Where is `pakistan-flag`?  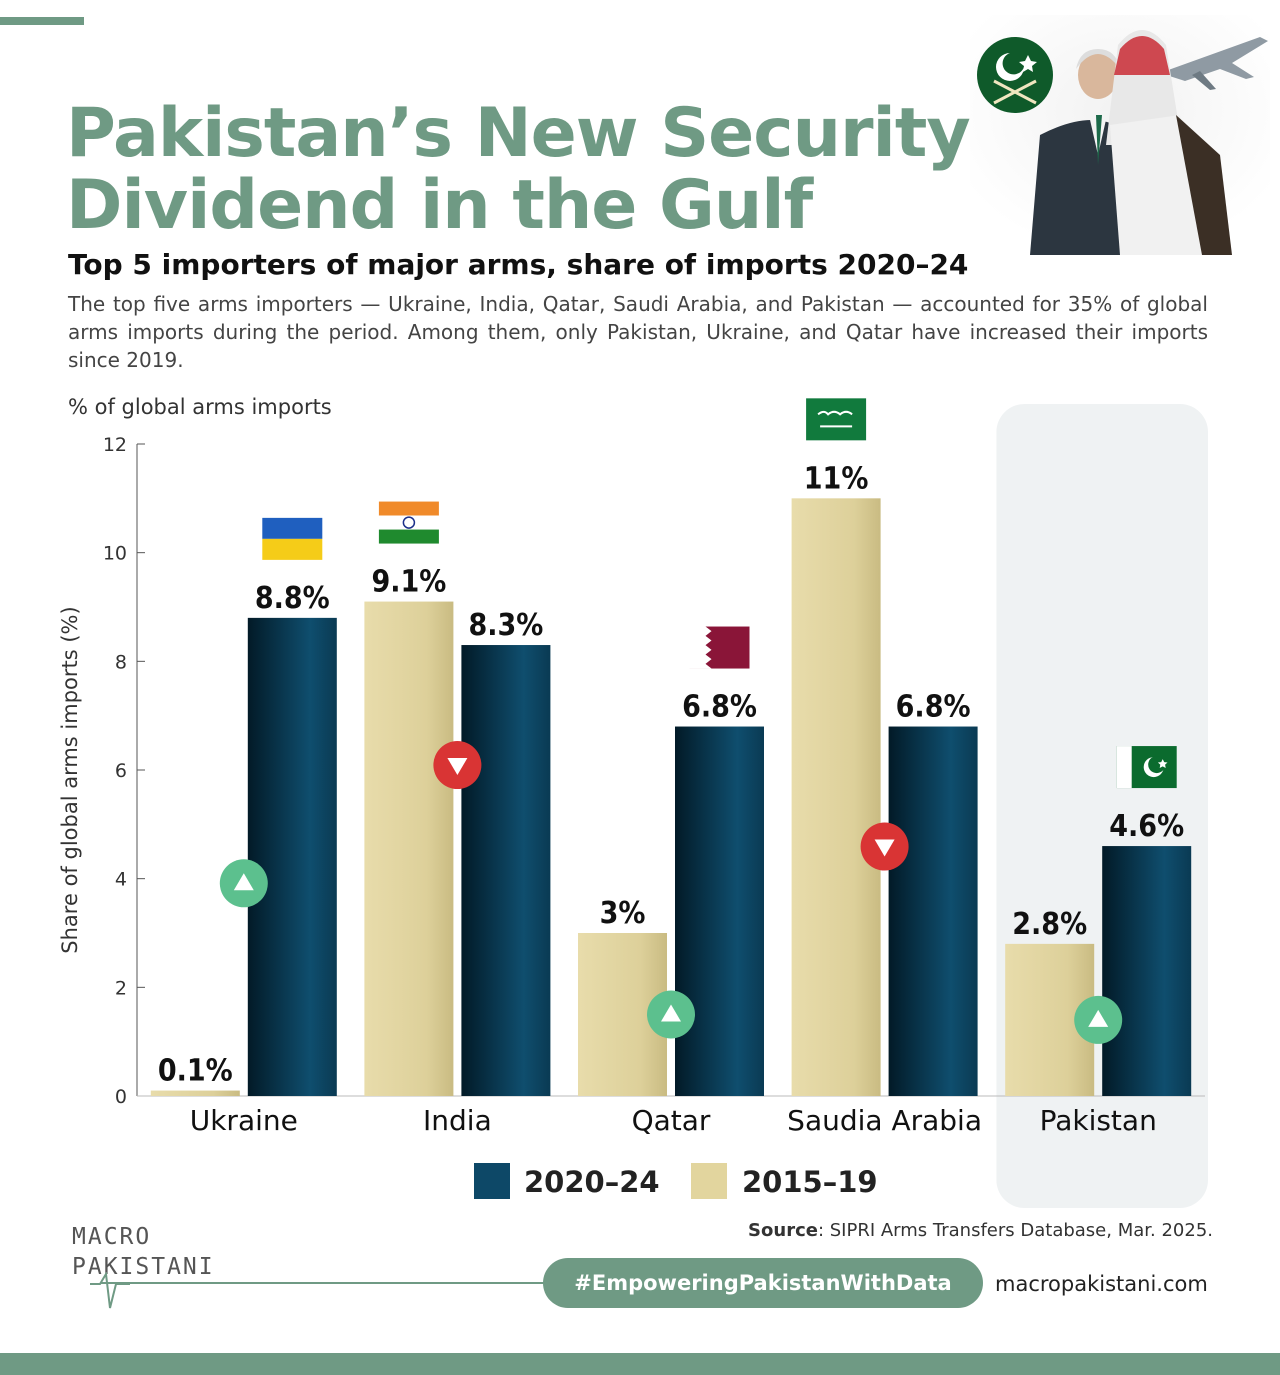
pakistan-flag is located at coordinates (1146, 767).